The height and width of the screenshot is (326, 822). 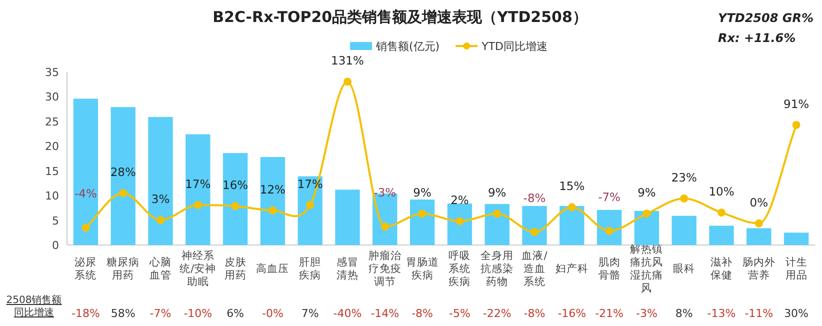 I want to click on x-tick-label: 滋补保健, so click(x=721, y=268).